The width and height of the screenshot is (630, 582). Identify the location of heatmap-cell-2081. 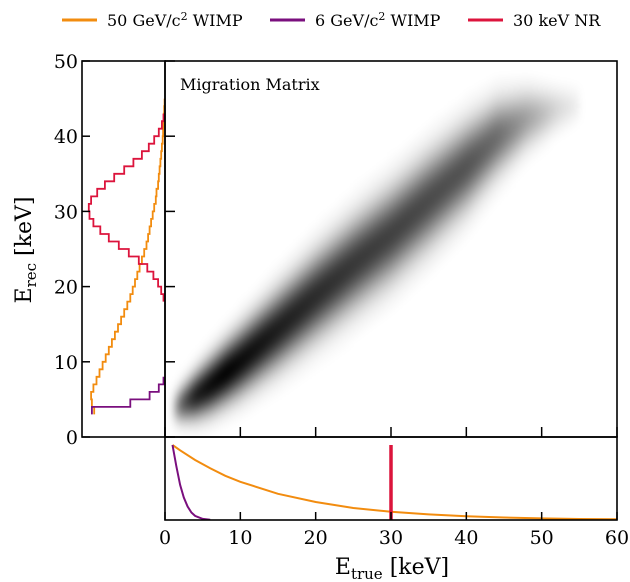
(401, 158).